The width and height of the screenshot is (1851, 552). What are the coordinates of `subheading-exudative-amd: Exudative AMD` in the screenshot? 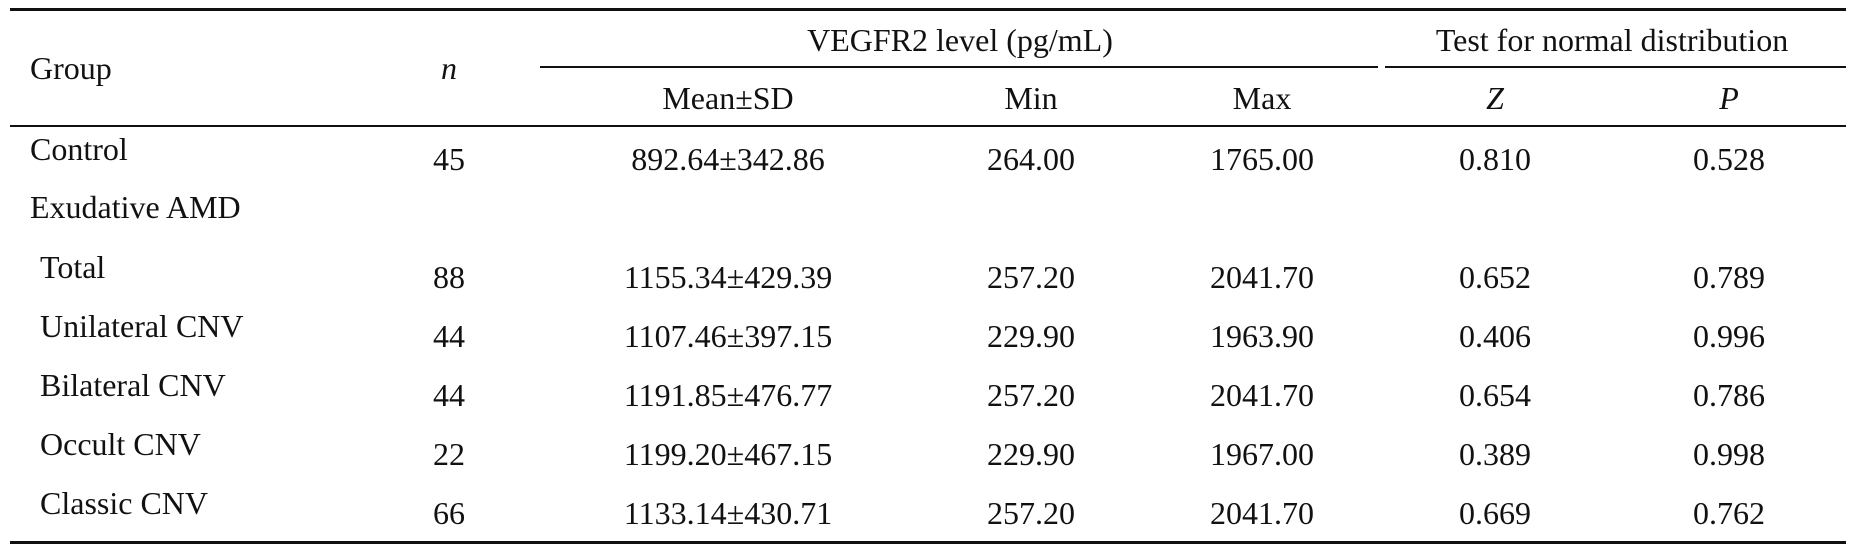 It's located at (135, 207).